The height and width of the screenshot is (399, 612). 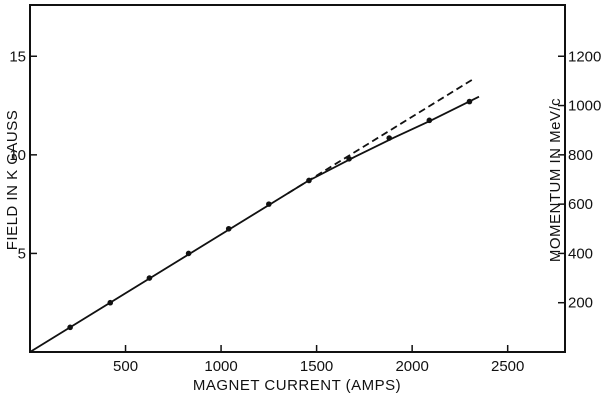 I want to click on x-axis-ticks: 500 1000 1500 2000 2500, so click(x=318, y=360).